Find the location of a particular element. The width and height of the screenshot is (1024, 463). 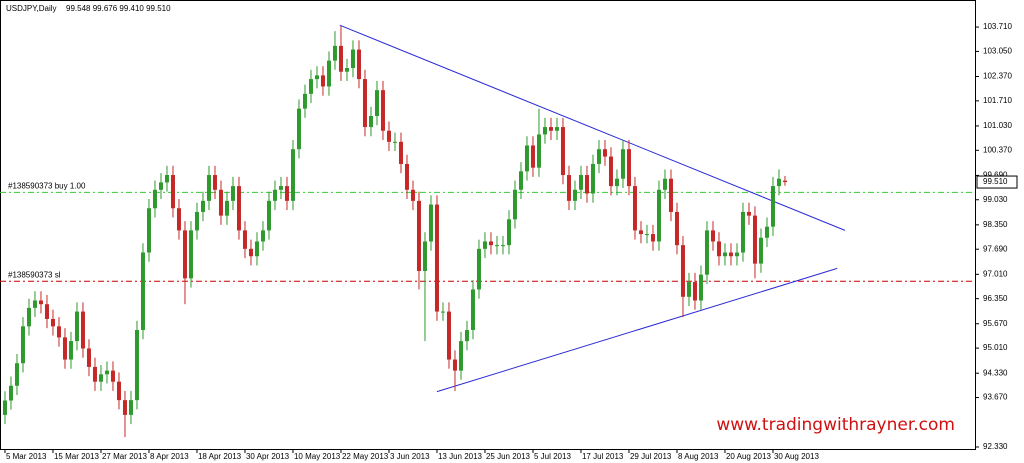

y-tick-label: 101.030 is located at coordinates (997, 125).